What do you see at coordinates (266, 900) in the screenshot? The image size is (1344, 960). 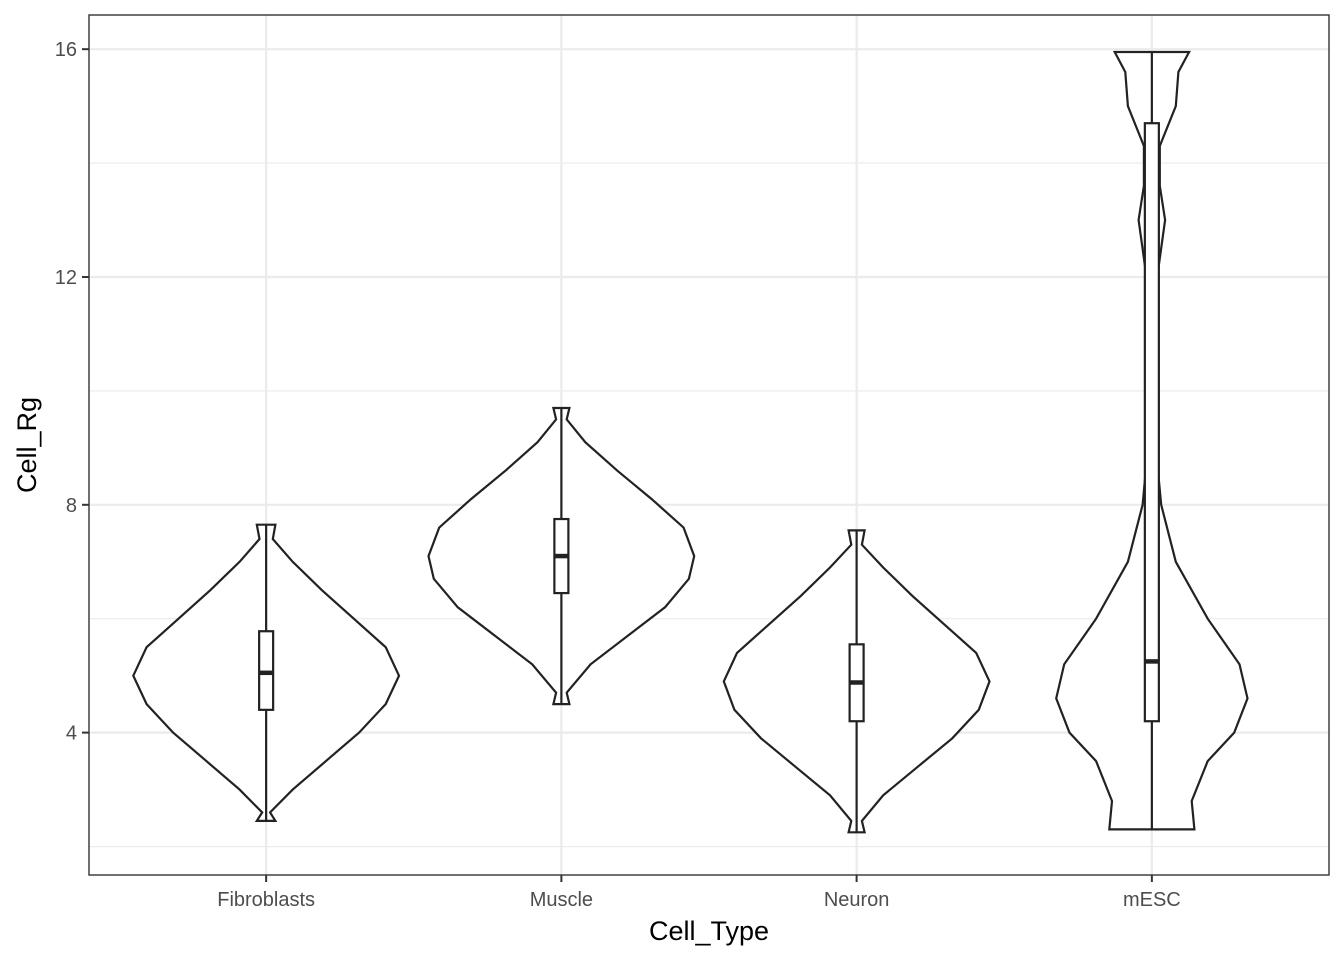 I see `x-tick-label: Fibroblasts` at bounding box center [266, 900].